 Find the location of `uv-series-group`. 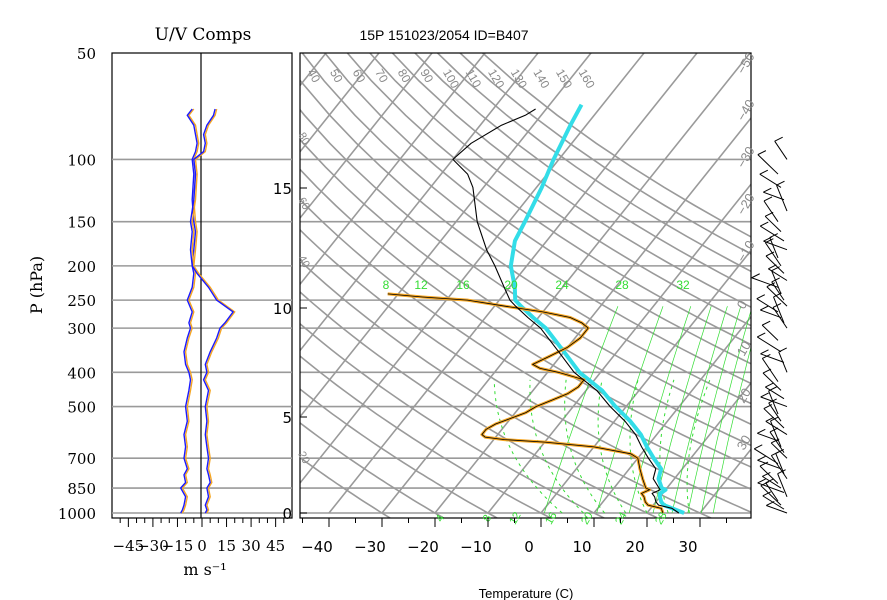

uv-series-group is located at coordinates (207, 311).